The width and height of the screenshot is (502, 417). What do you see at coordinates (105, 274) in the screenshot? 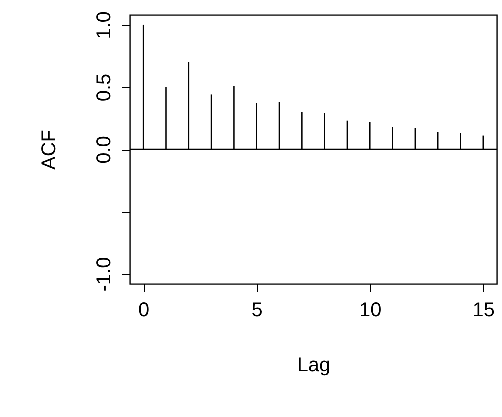
I see `y-tick-label: -1.0` at bounding box center [105, 274].